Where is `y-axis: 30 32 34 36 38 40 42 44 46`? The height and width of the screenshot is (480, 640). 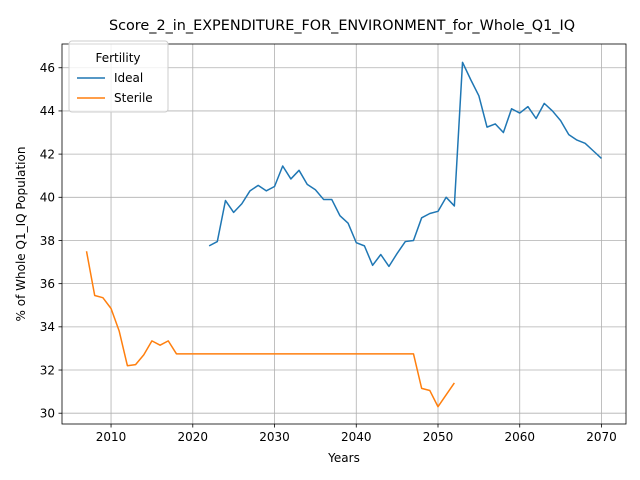
y-axis: 30 32 34 36 38 40 42 44 46 is located at coordinates (51, 241).